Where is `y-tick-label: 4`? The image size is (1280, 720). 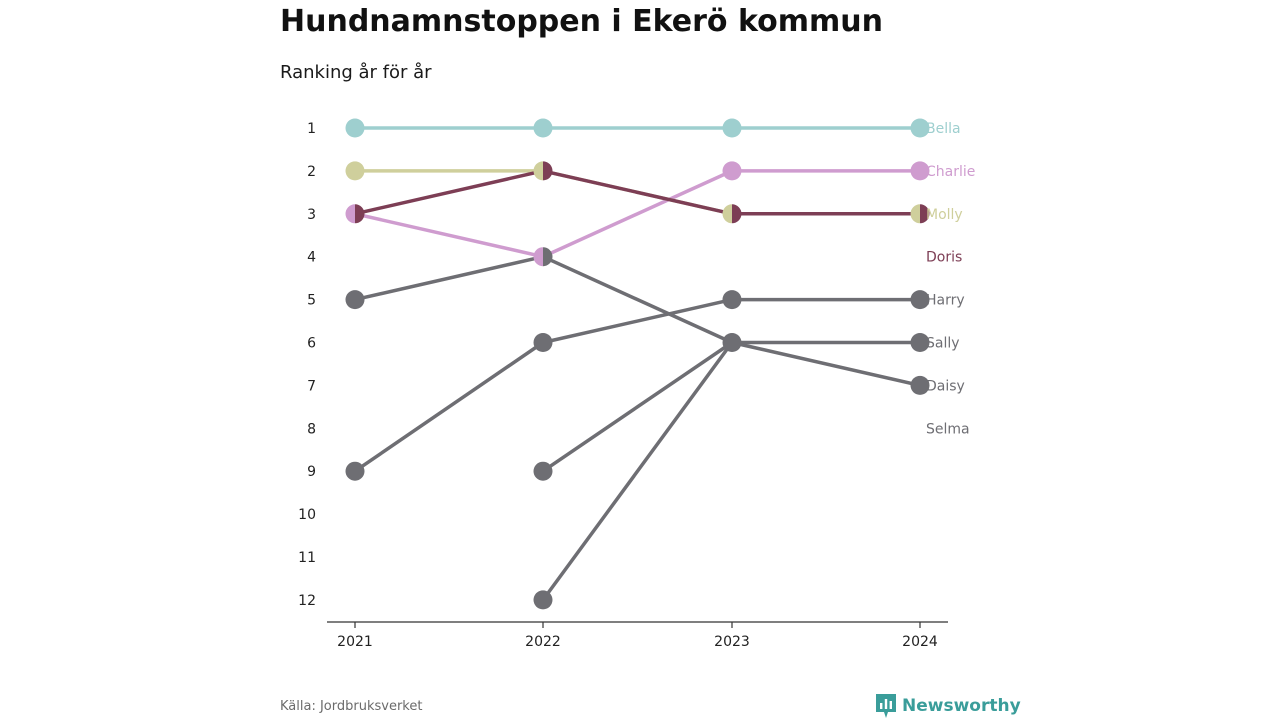
y-tick-label: 4 is located at coordinates (311, 258).